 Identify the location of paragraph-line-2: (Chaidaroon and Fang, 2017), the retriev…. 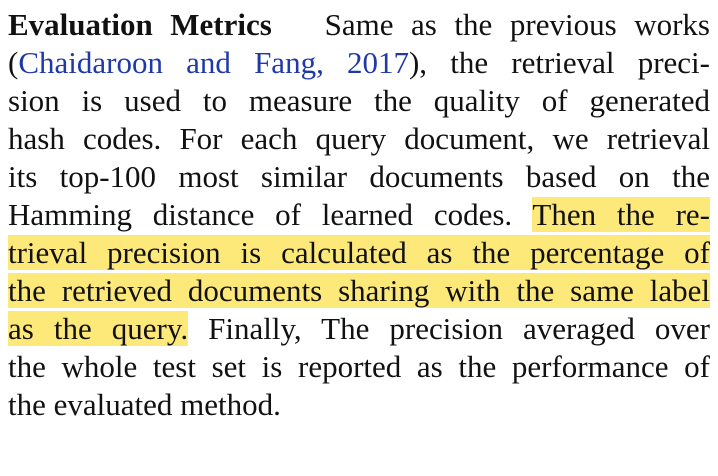
(359, 63).